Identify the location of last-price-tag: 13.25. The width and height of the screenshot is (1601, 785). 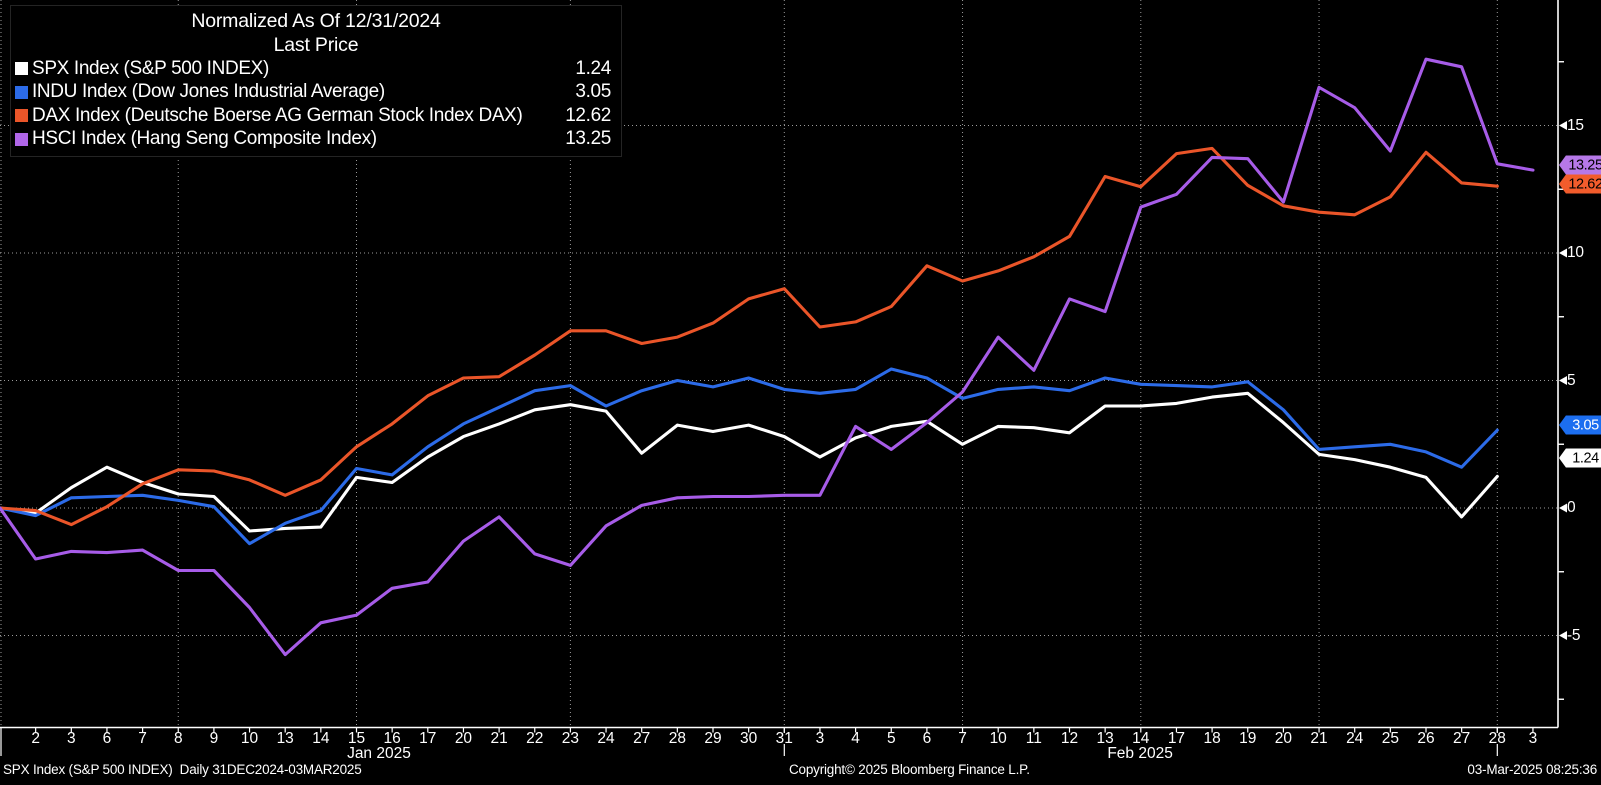
(1580, 165).